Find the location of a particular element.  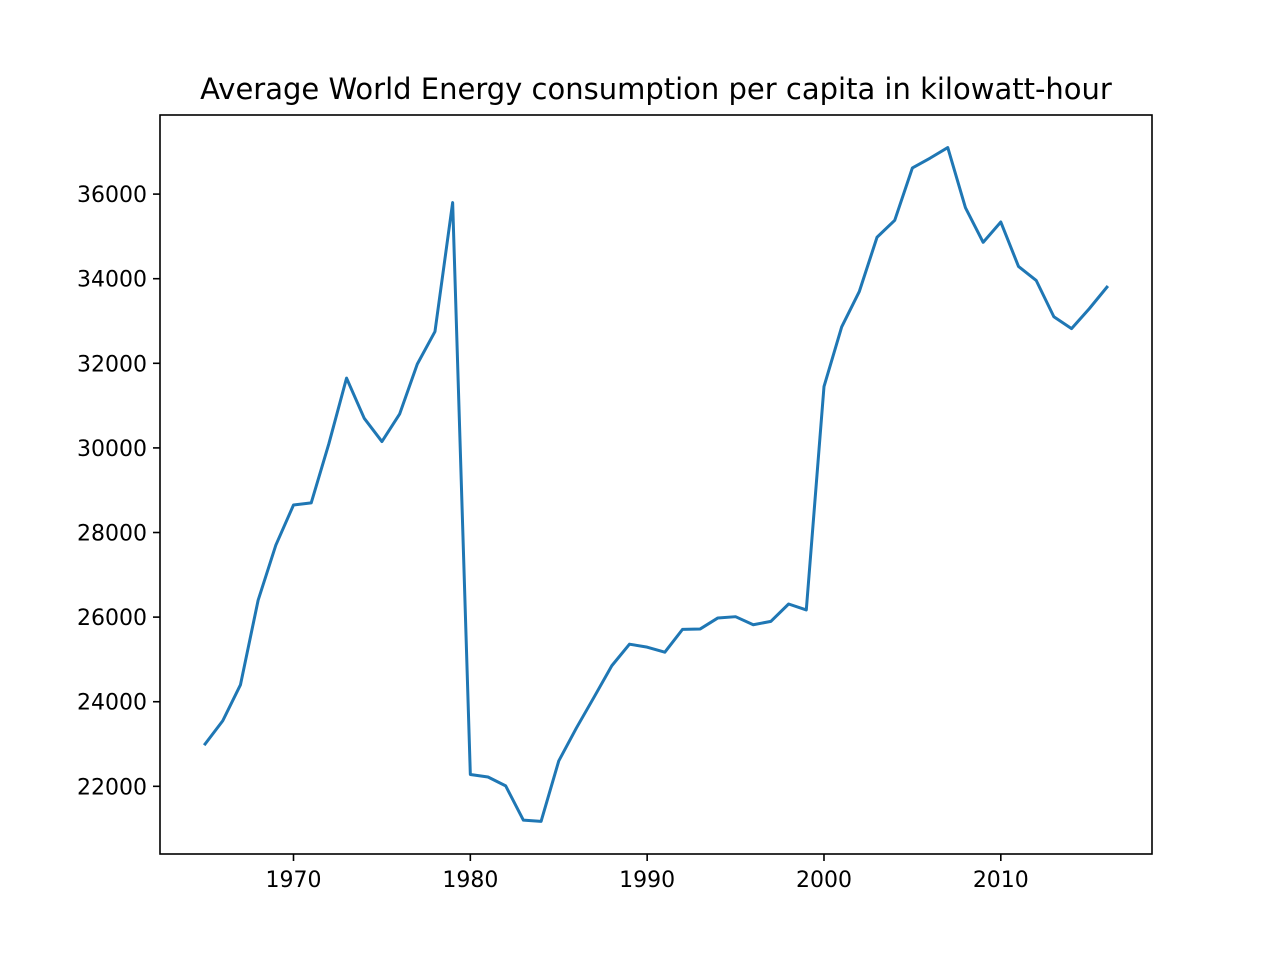

x-tick-label: 1990 is located at coordinates (647, 880).